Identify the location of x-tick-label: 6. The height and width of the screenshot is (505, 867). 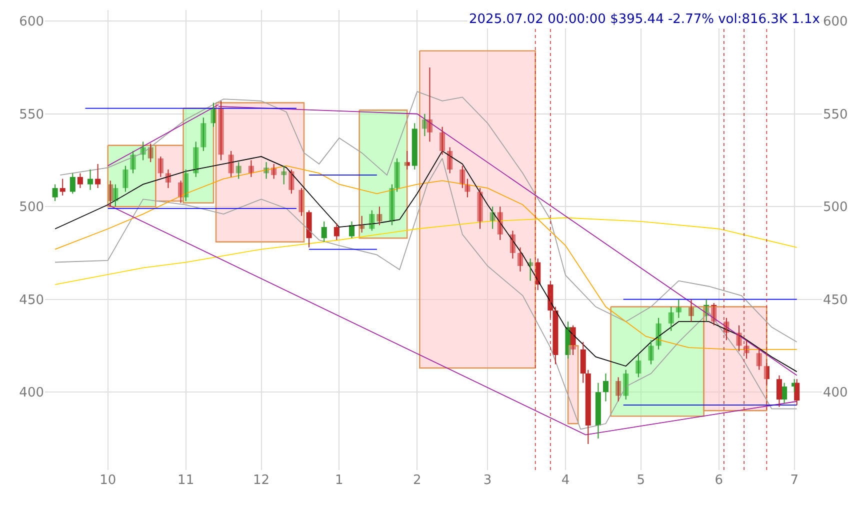
(719, 480).